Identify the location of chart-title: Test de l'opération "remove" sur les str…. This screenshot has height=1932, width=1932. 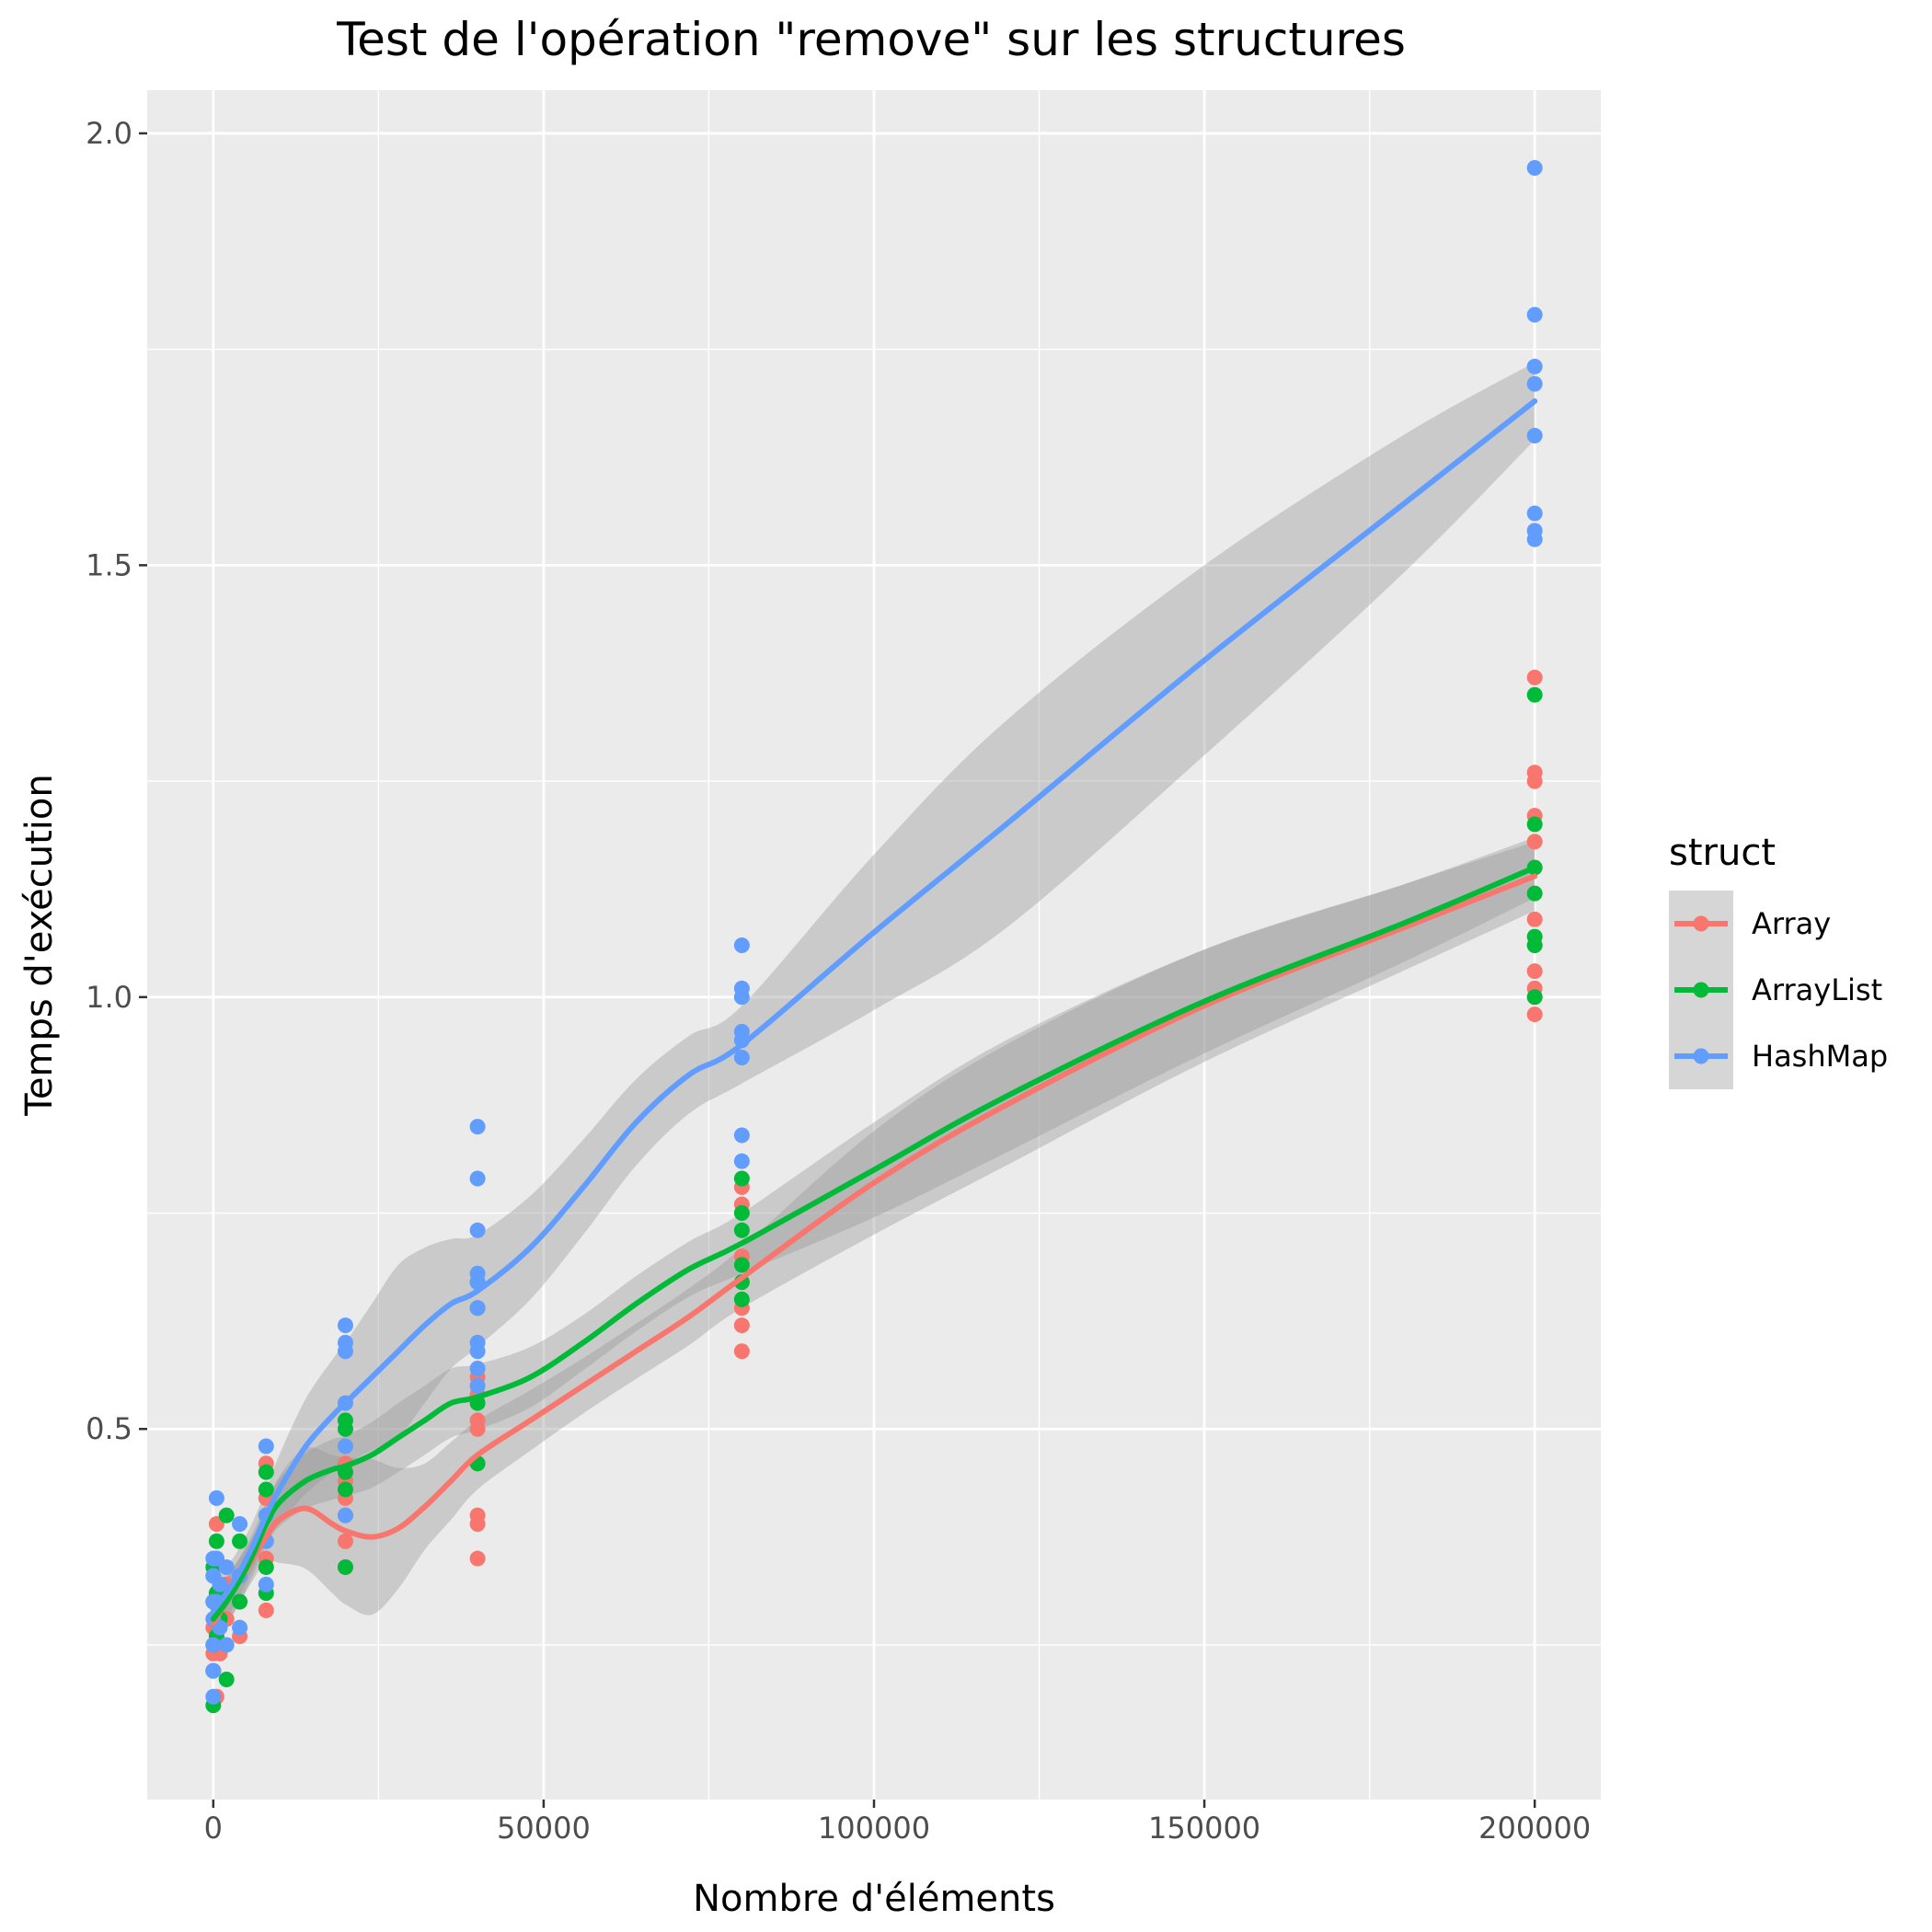
(871, 39).